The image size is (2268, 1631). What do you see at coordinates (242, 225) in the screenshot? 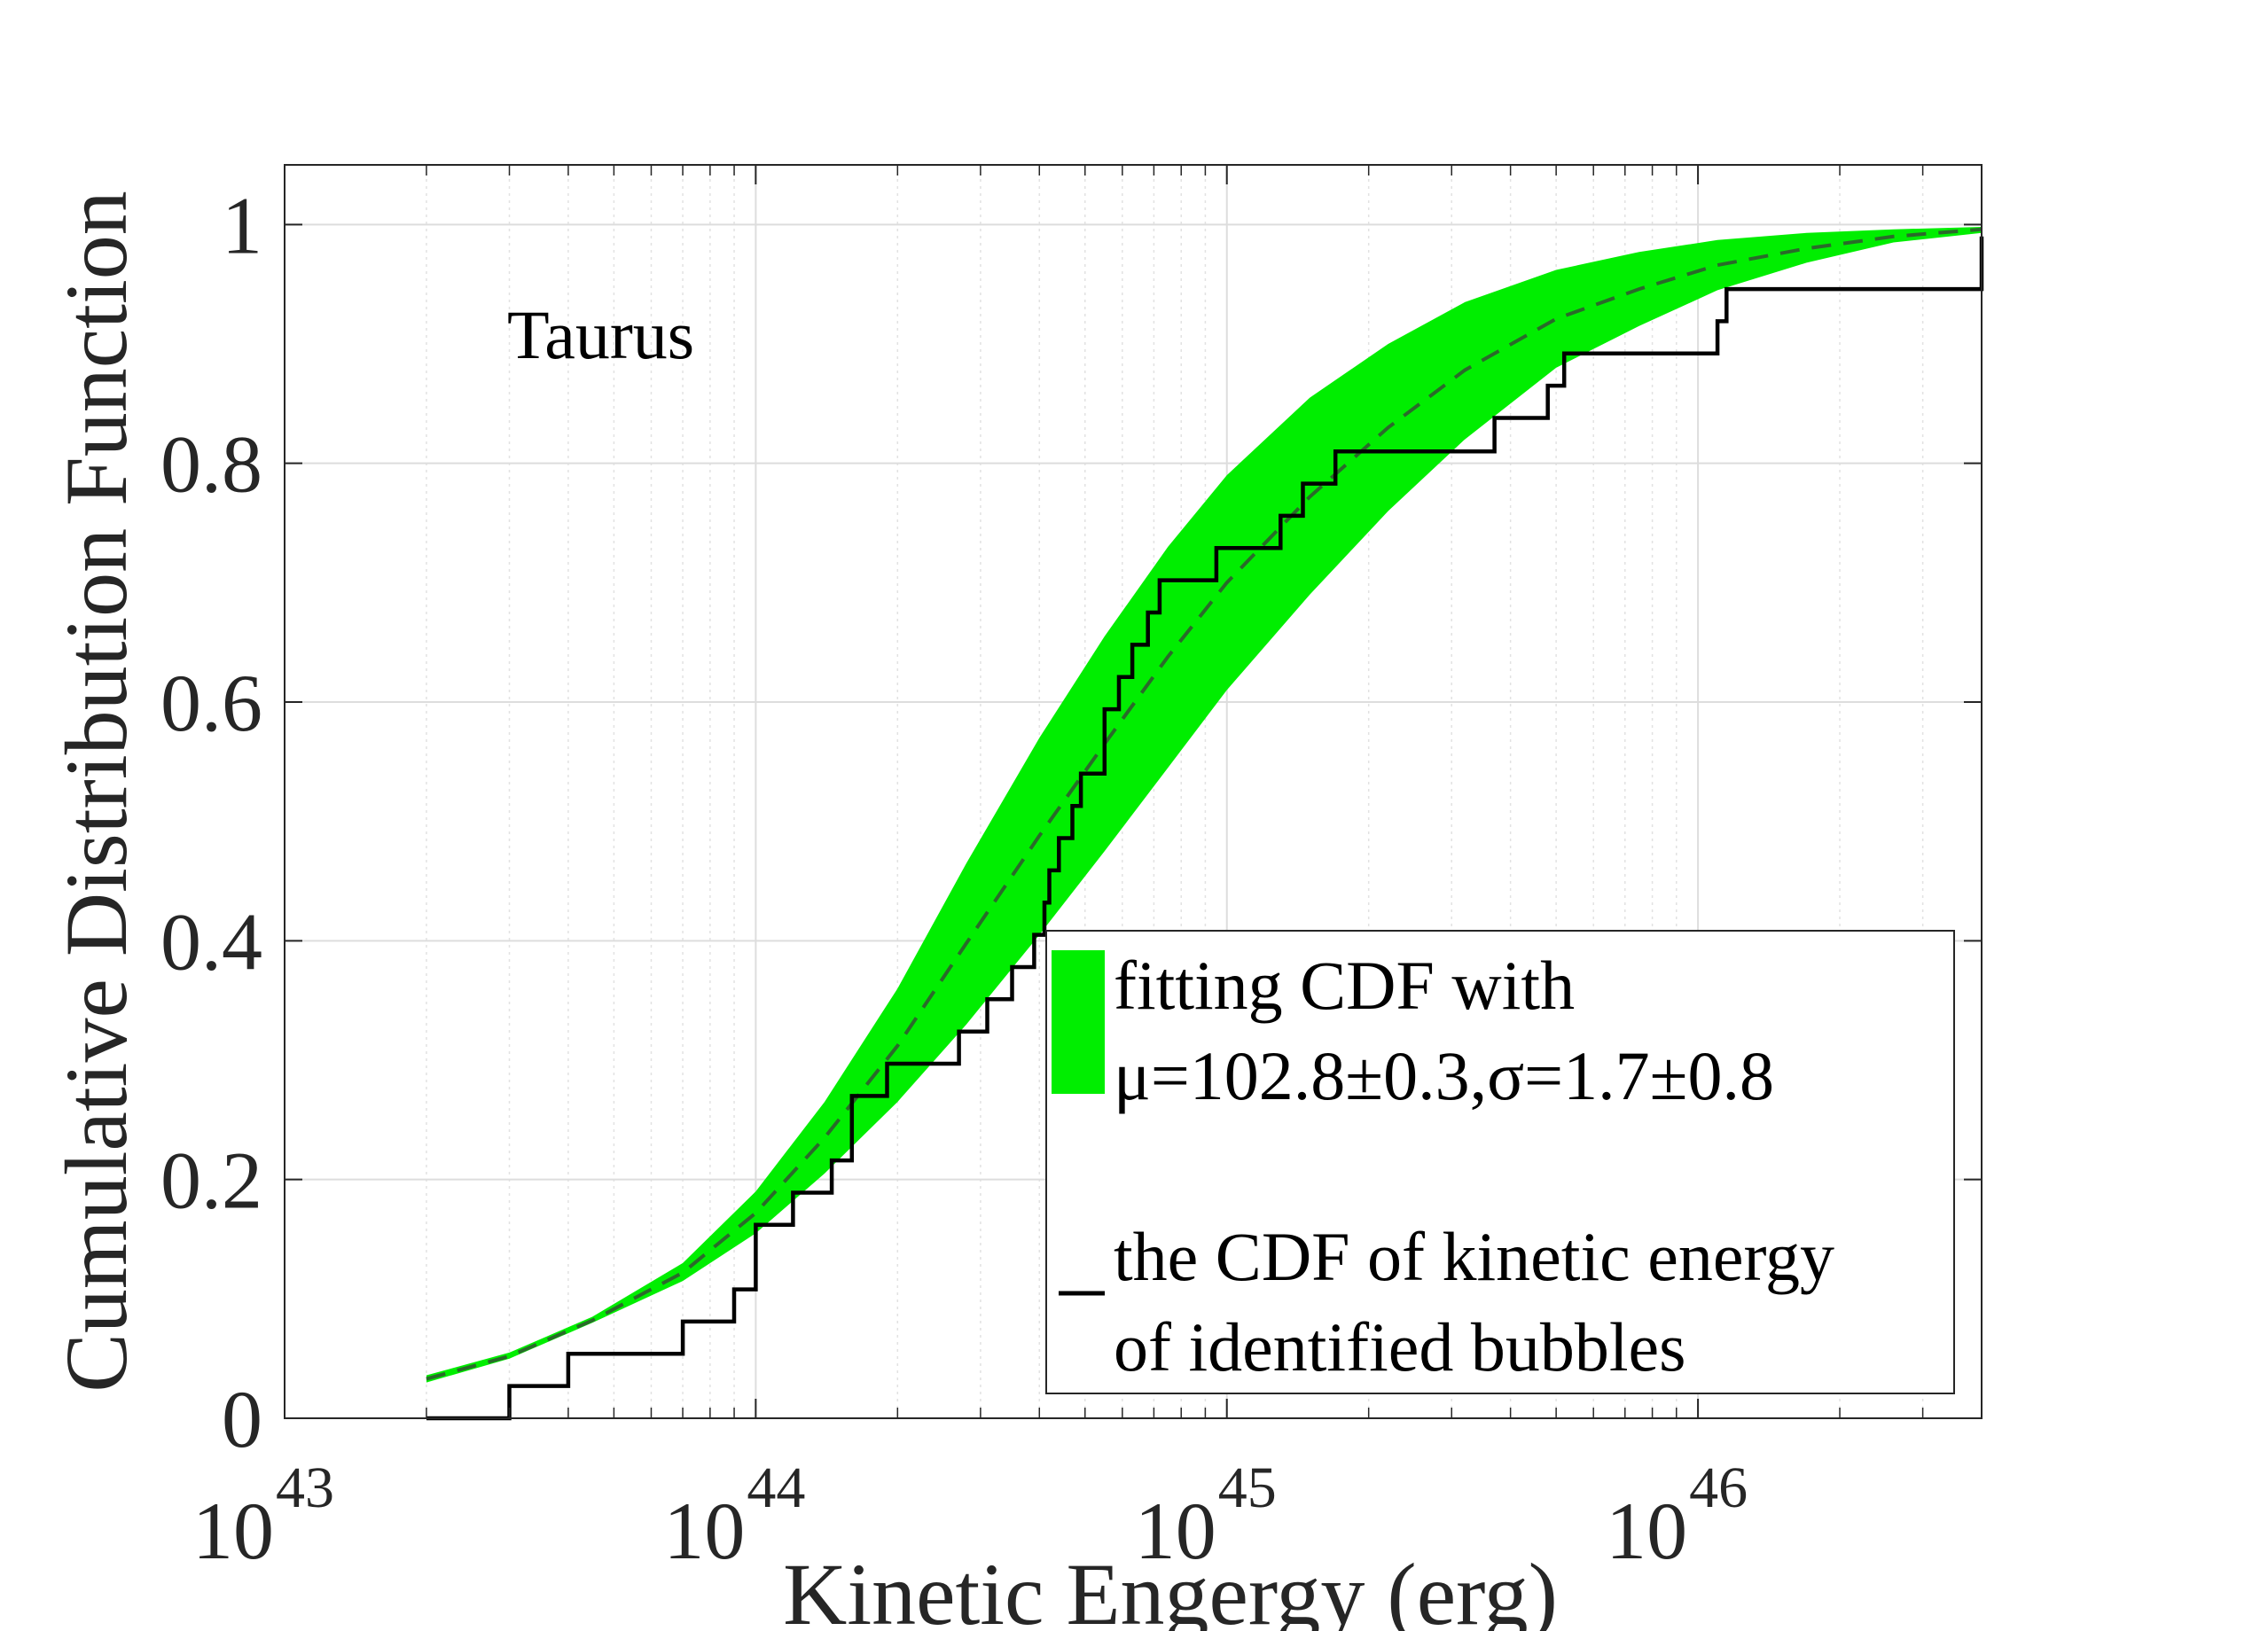
I see `y-tick-label: 1` at bounding box center [242, 225].